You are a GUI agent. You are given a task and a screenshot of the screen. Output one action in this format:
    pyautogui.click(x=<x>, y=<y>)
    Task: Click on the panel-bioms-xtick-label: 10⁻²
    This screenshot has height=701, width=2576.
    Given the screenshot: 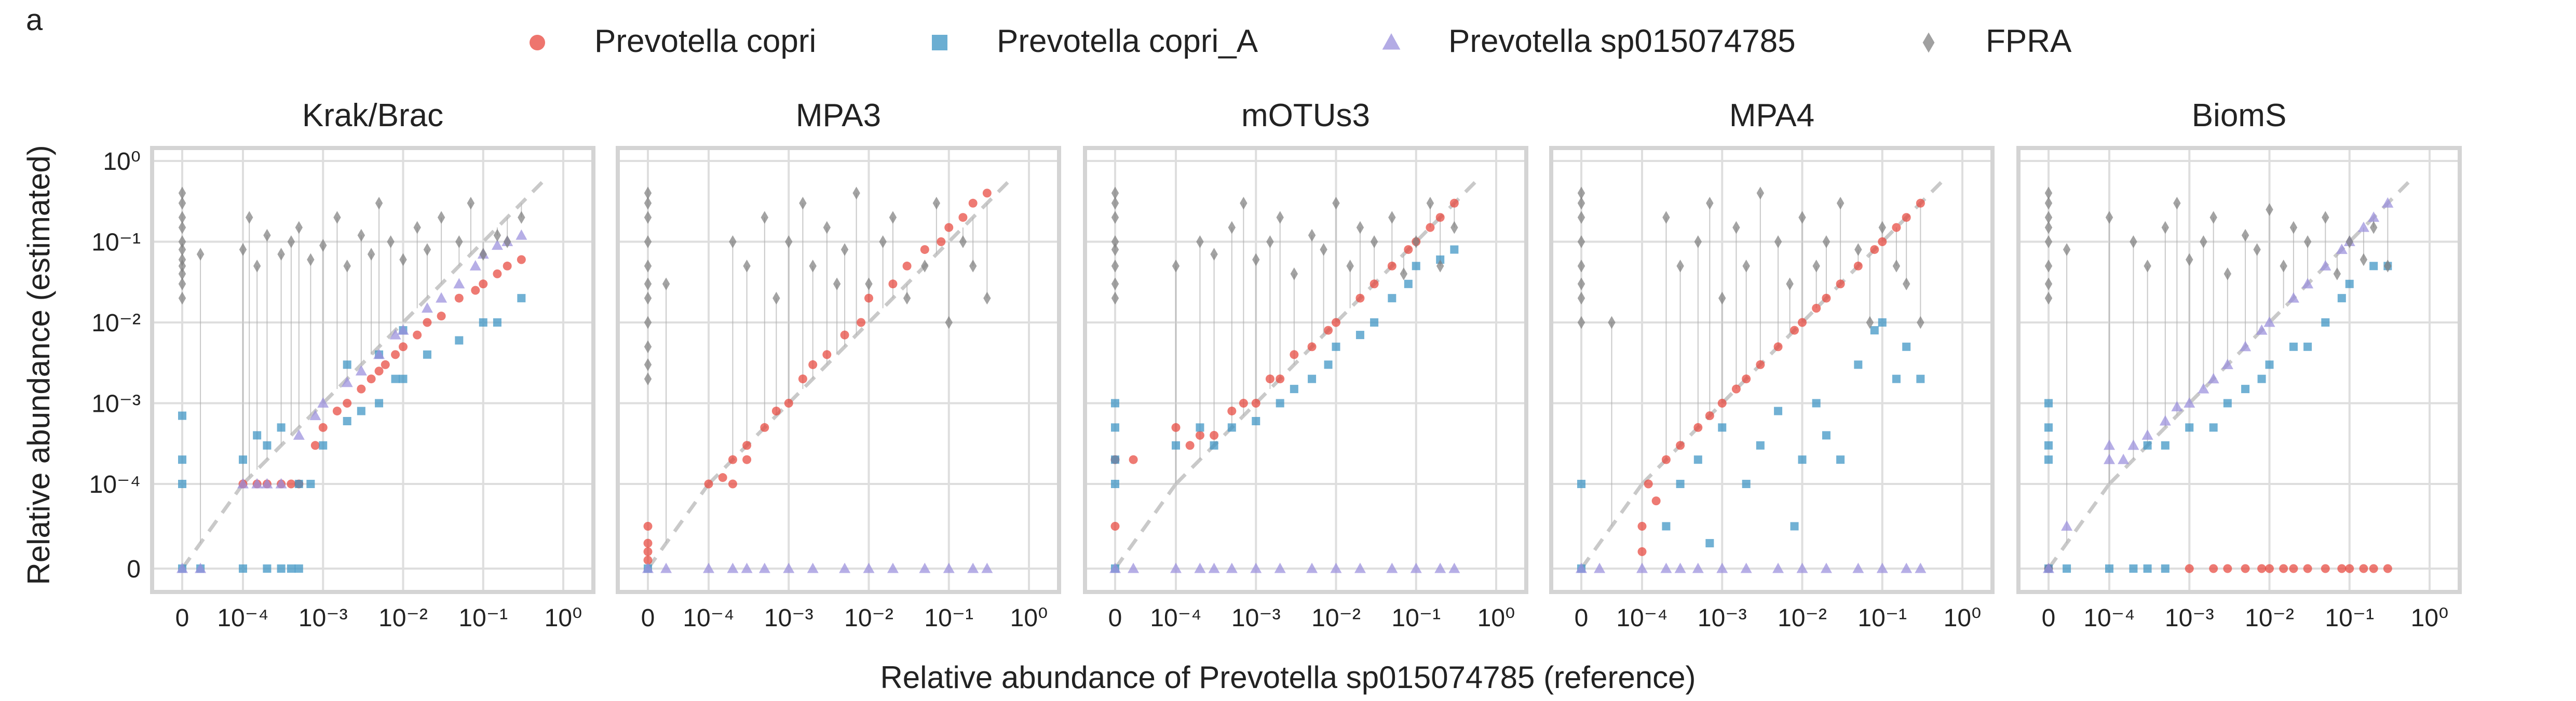 What is the action you would take?
    pyautogui.click(x=2269, y=618)
    